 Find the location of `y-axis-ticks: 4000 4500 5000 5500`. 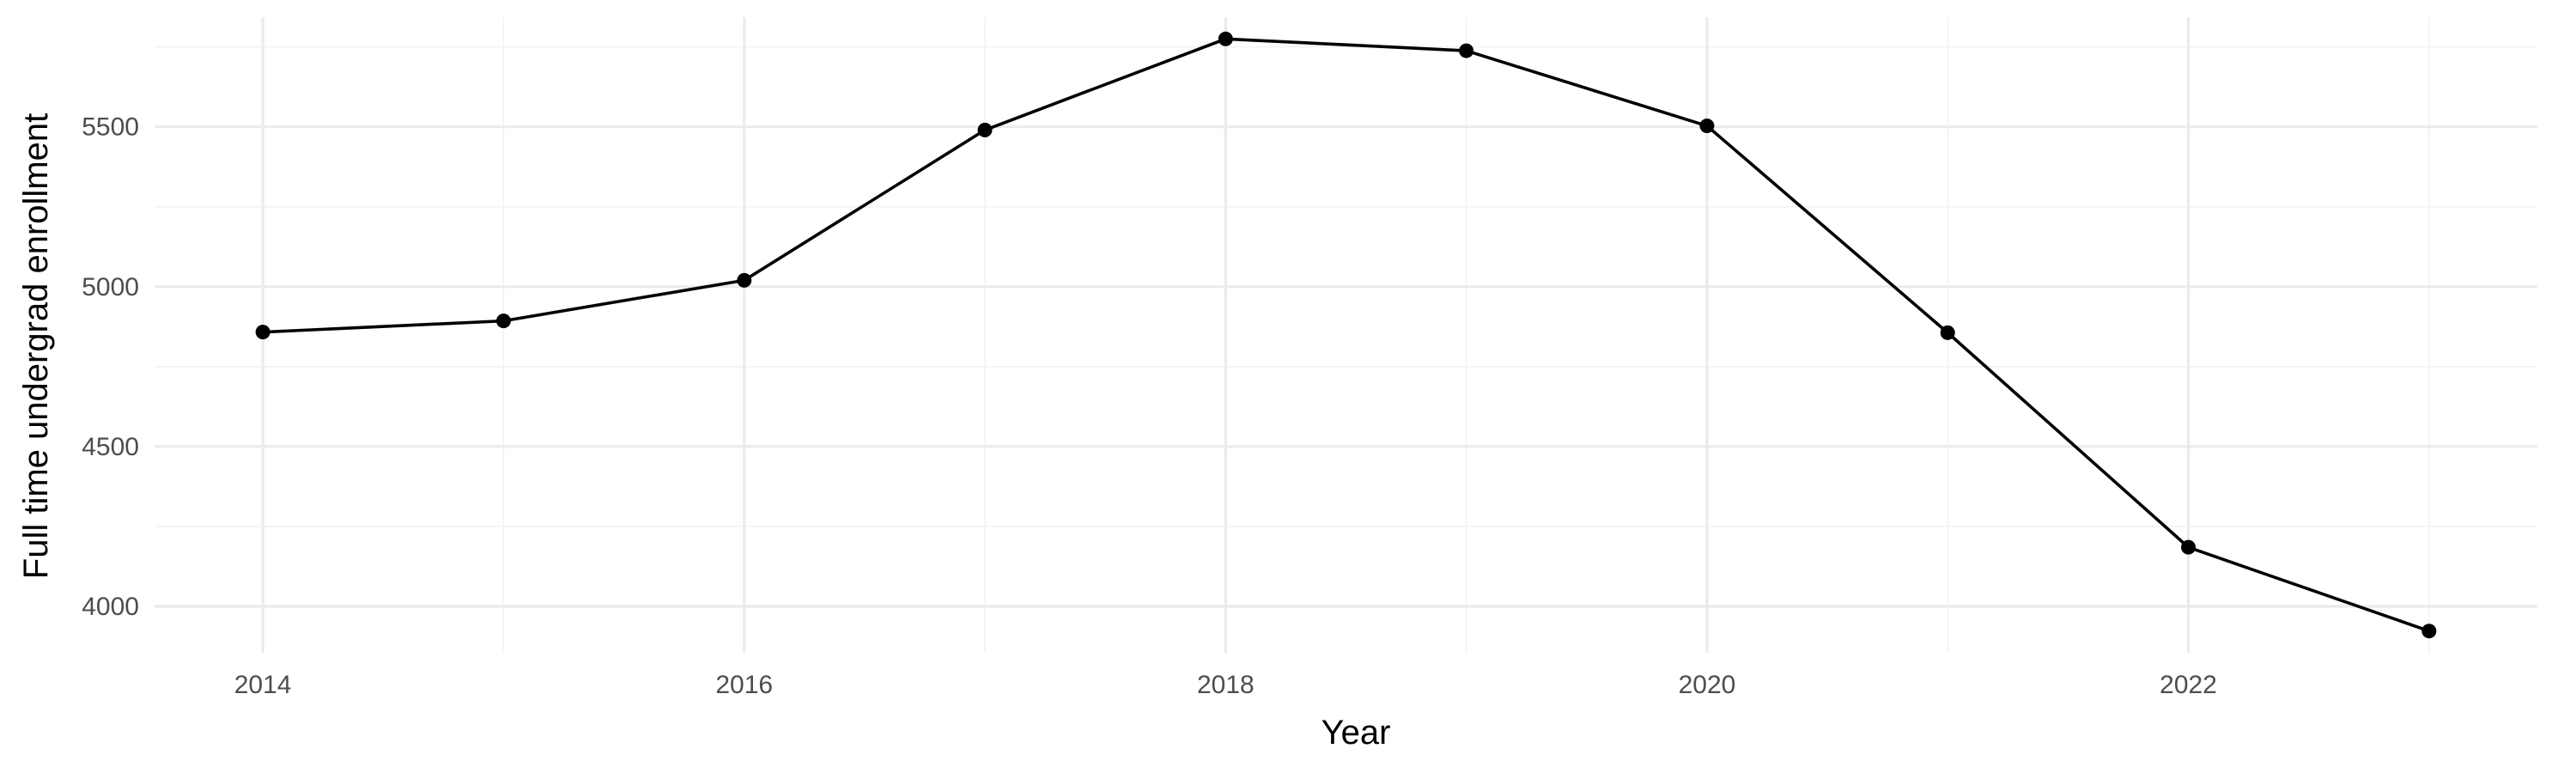

y-axis-ticks: 4000 4500 5000 5500 is located at coordinates (111, 367).